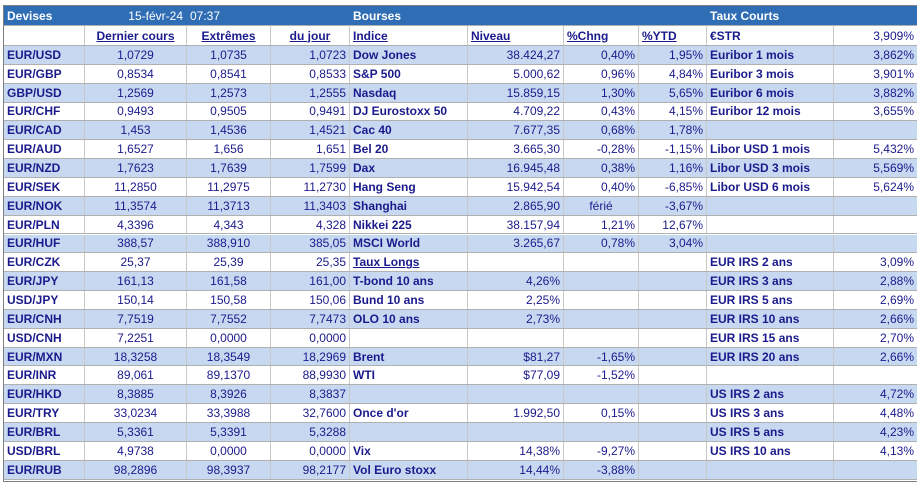 The height and width of the screenshot is (485, 917). I want to click on change-pct-cell: 1,30%, so click(601, 92).